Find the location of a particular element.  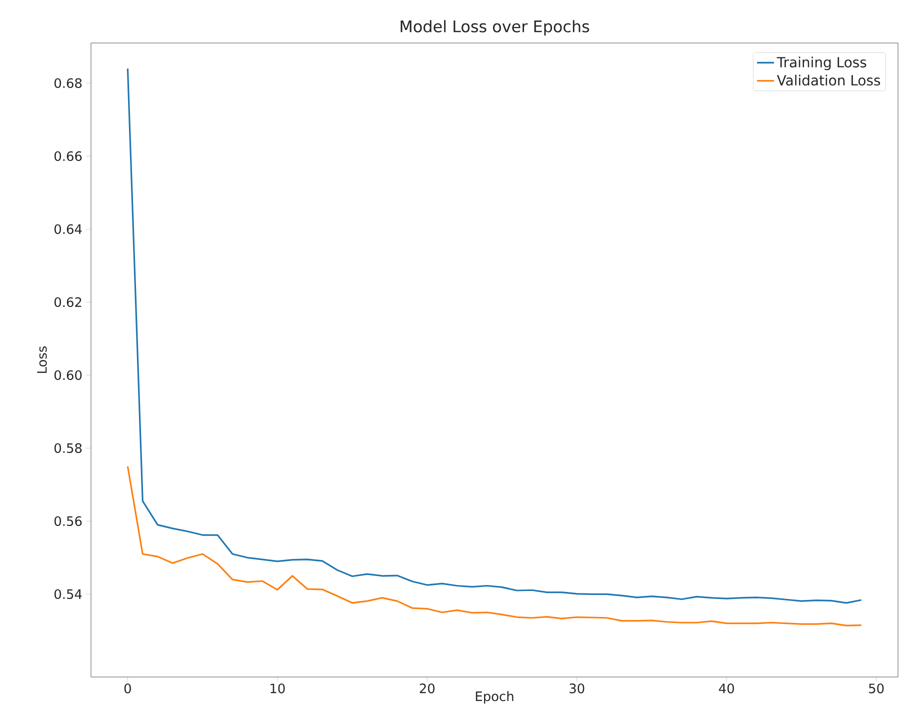

y-tick-label: 0.60 is located at coordinates (68, 375).